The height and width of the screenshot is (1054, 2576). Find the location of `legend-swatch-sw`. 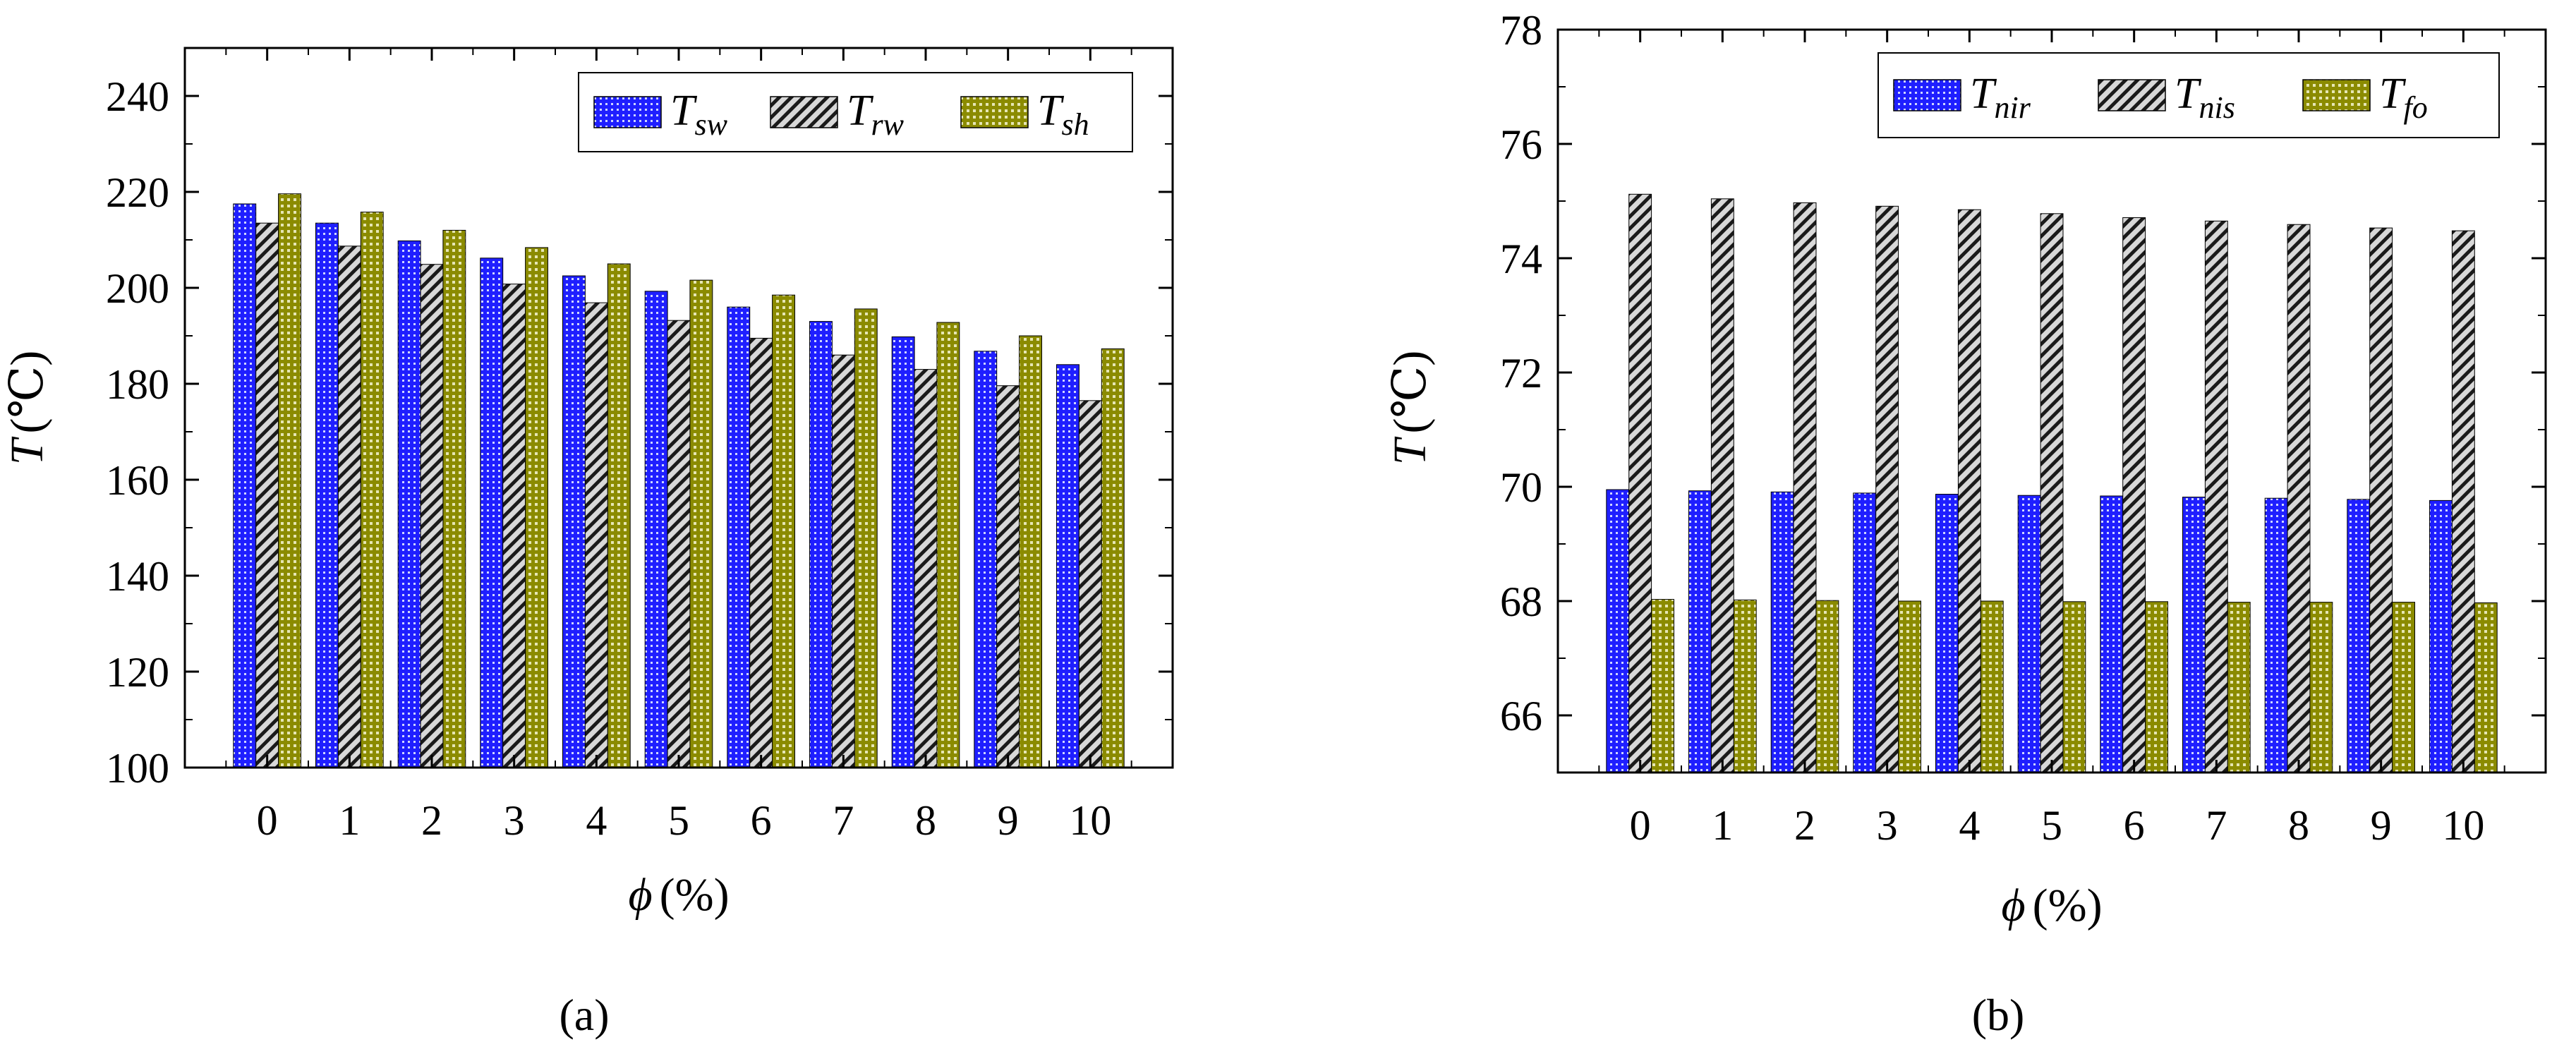

legend-swatch-sw is located at coordinates (628, 112).